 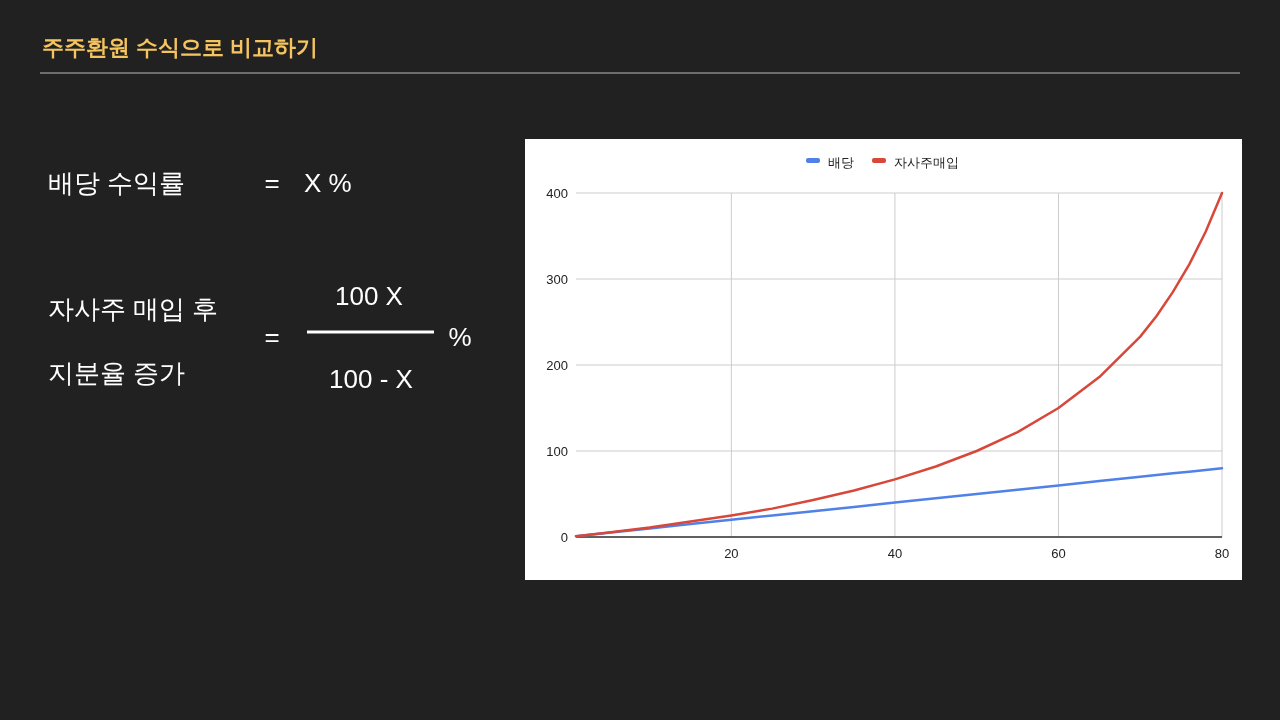 I want to click on text: 지분율 증가, so click(x=117, y=373).